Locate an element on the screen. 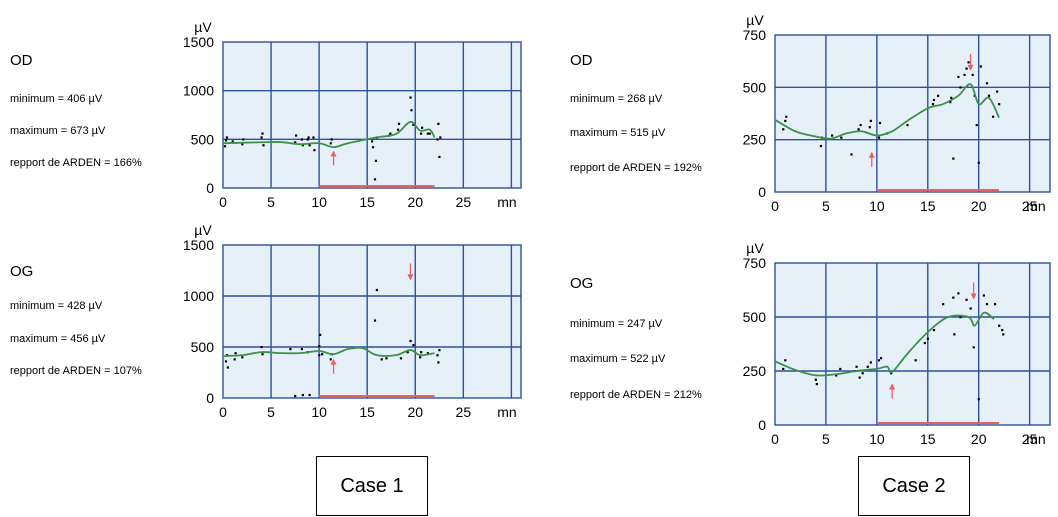 The image size is (1058, 517). case2-od-label: OD is located at coordinates (581, 60).